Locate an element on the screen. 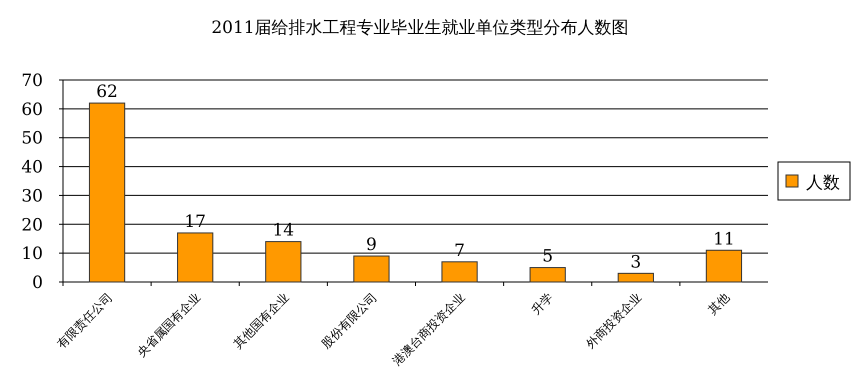  y-tick-label: 70 is located at coordinates (32, 81).